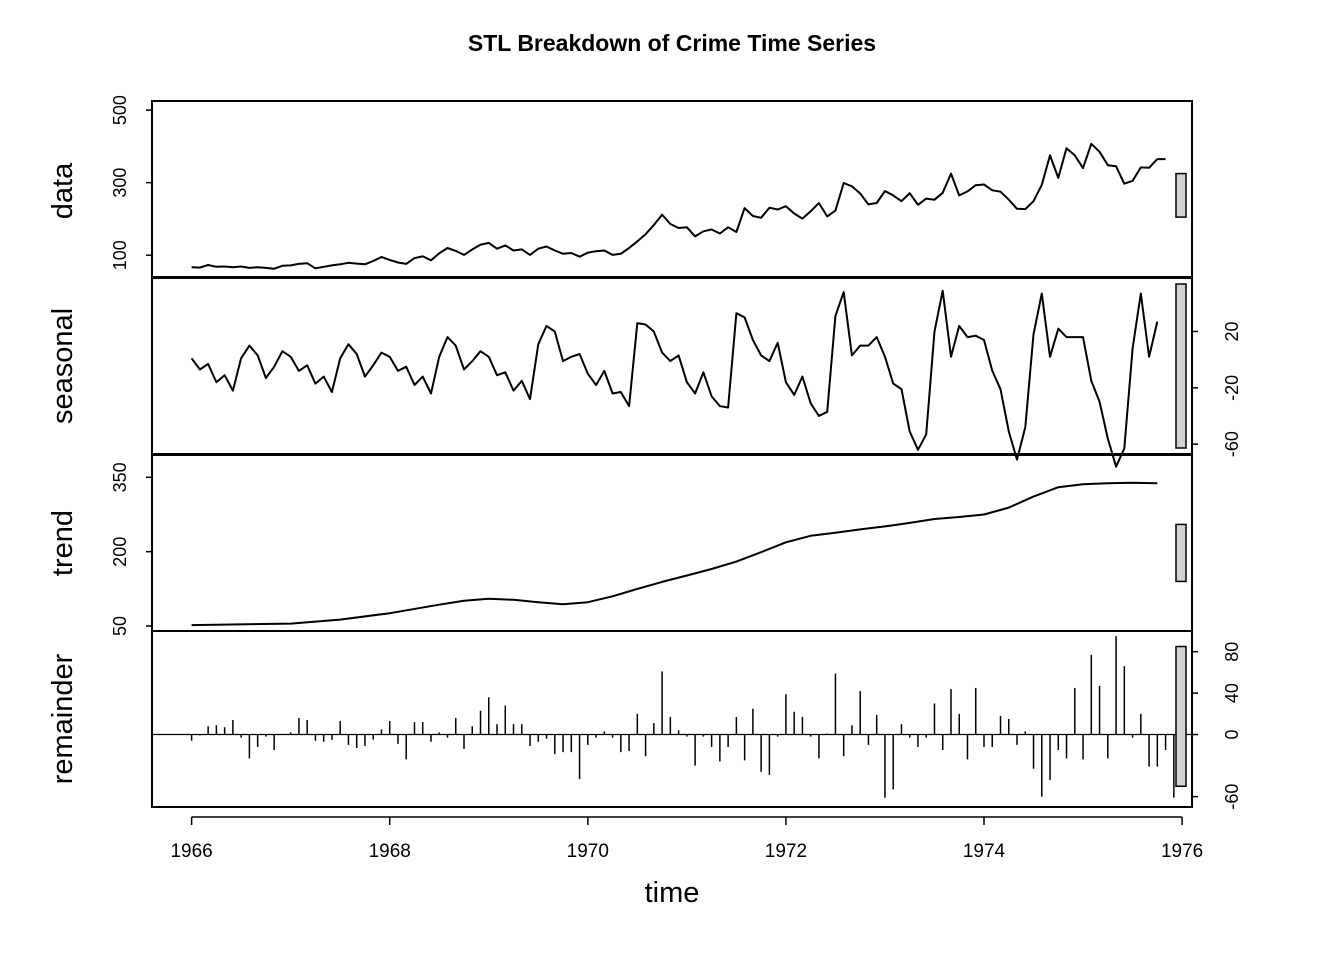 This screenshot has width=1344, height=960. What do you see at coordinates (1182, 851) in the screenshot?
I see `x-tick-label: 1976` at bounding box center [1182, 851].